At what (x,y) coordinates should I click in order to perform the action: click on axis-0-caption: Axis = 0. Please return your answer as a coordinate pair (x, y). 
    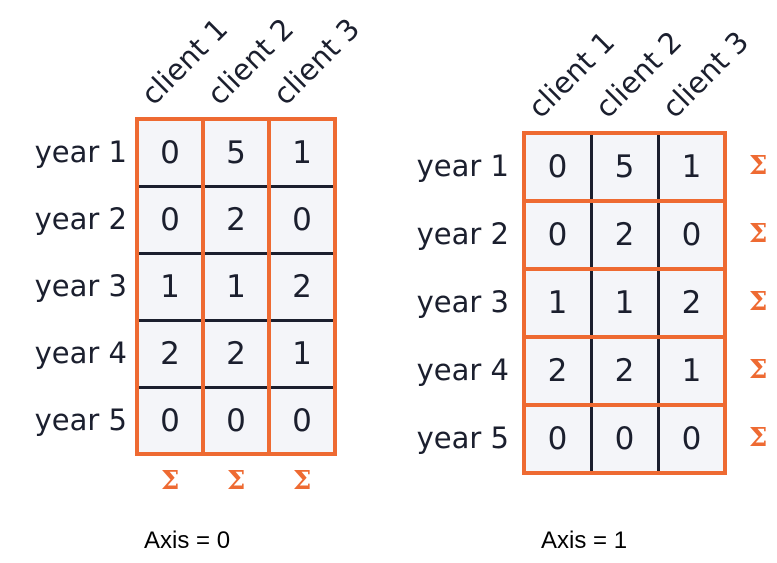
    Looking at the image, I should click on (187, 540).